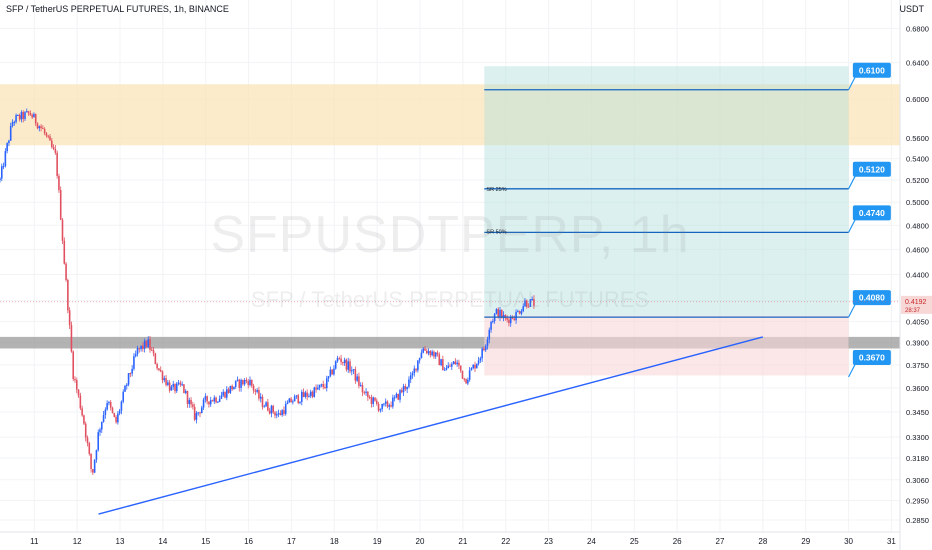  Describe the element at coordinates (917, 99) in the screenshot. I see `price-tick-label: 0.6000` at that location.